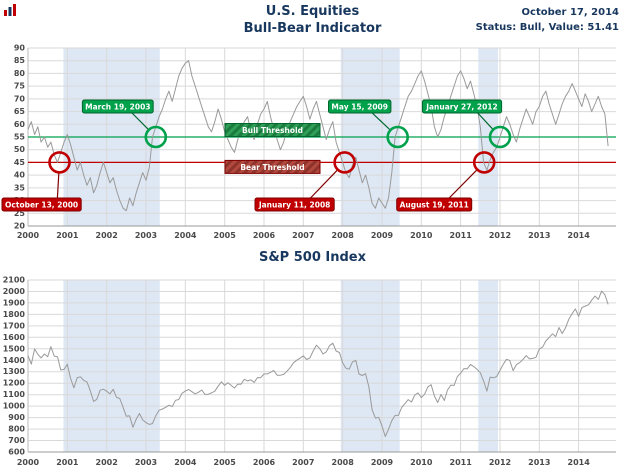 The image size is (625, 475). I want to click on bull-annotation-label: January 27, 2012, so click(461, 107).